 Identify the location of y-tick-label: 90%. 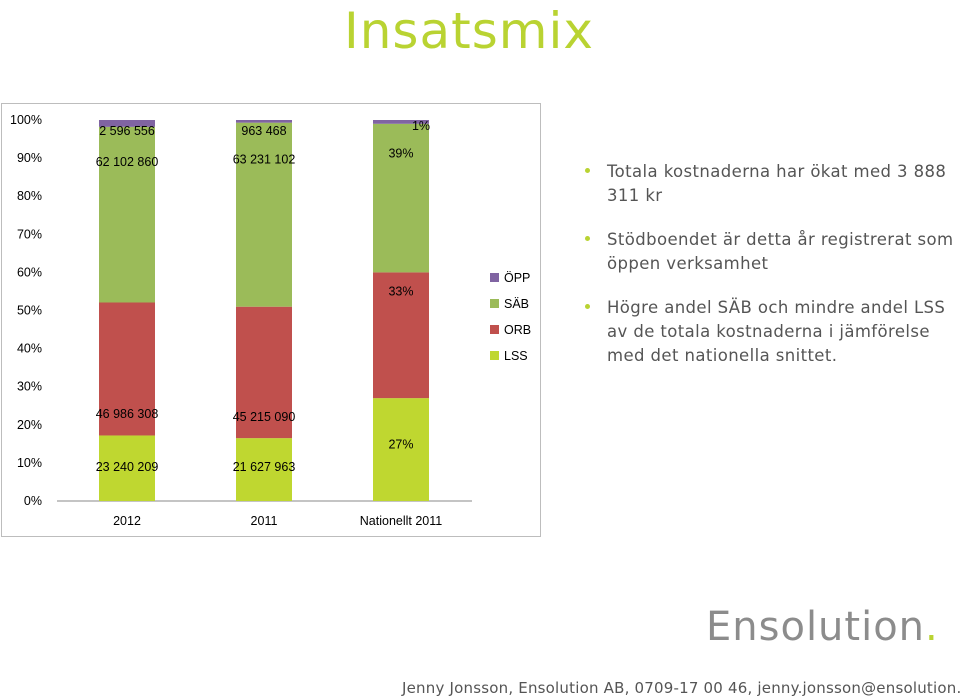
(29, 158).